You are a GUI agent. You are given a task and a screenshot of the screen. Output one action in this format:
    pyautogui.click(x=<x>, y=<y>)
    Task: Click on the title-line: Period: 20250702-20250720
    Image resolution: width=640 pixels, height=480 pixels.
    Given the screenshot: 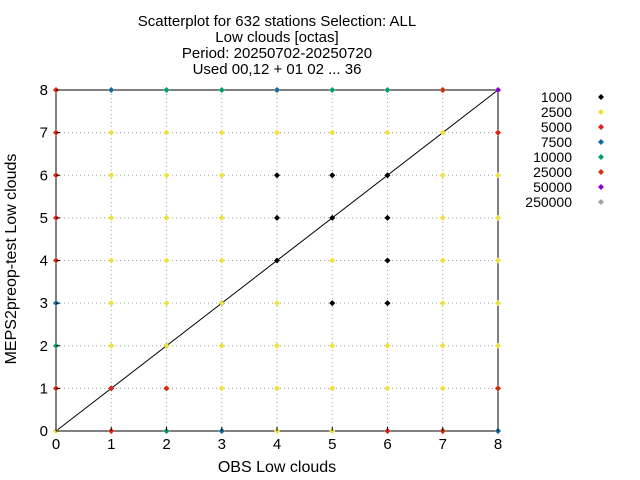 What is the action you would take?
    pyautogui.click(x=277, y=53)
    